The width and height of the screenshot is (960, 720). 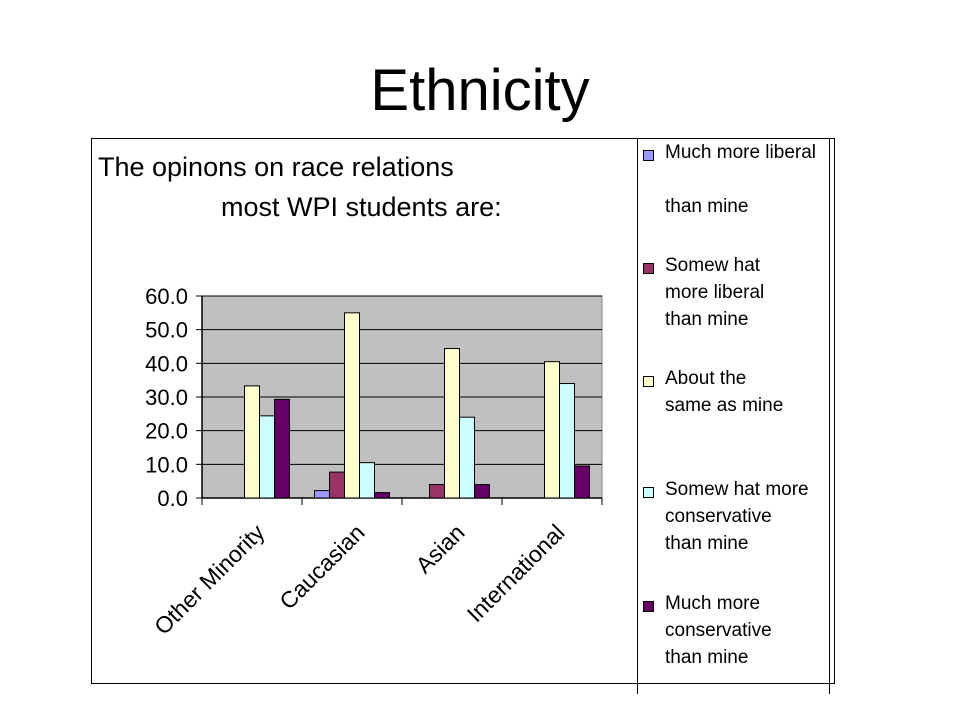 What do you see at coordinates (715, 292) in the screenshot?
I see `legend-label-somewhat-more-liberal: Somew hat more liberal than mine` at bounding box center [715, 292].